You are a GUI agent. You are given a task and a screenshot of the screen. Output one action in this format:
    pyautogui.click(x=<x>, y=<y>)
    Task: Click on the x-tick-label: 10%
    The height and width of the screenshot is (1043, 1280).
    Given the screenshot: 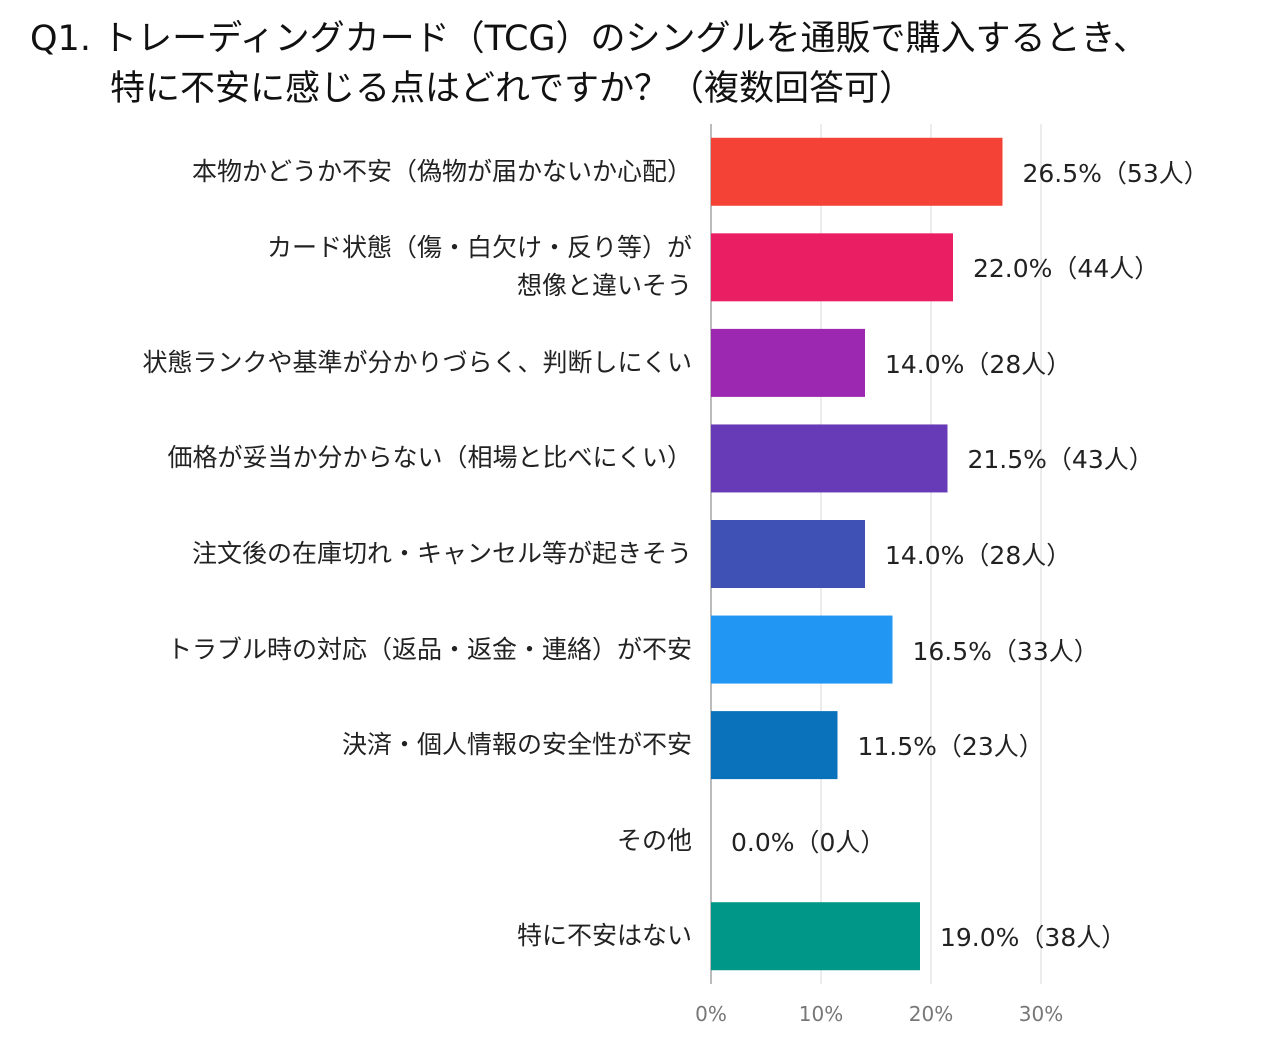 What is the action you would take?
    pyautogui.click(x=821, y=1014)
    